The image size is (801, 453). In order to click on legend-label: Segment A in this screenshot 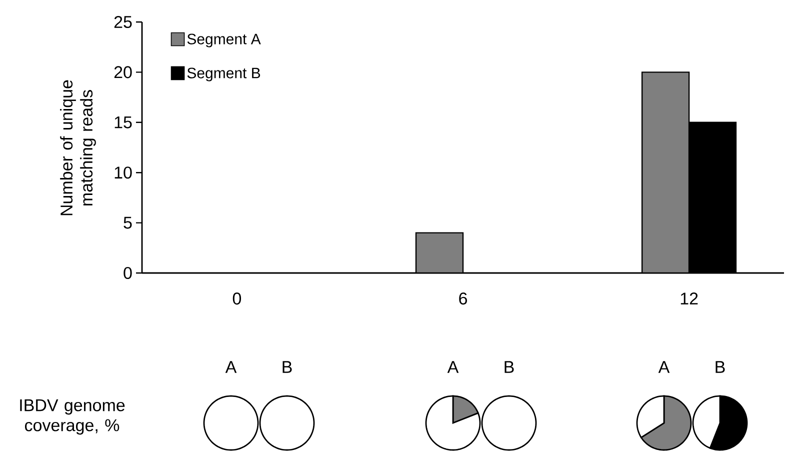, I will do `click(224, 41)`.